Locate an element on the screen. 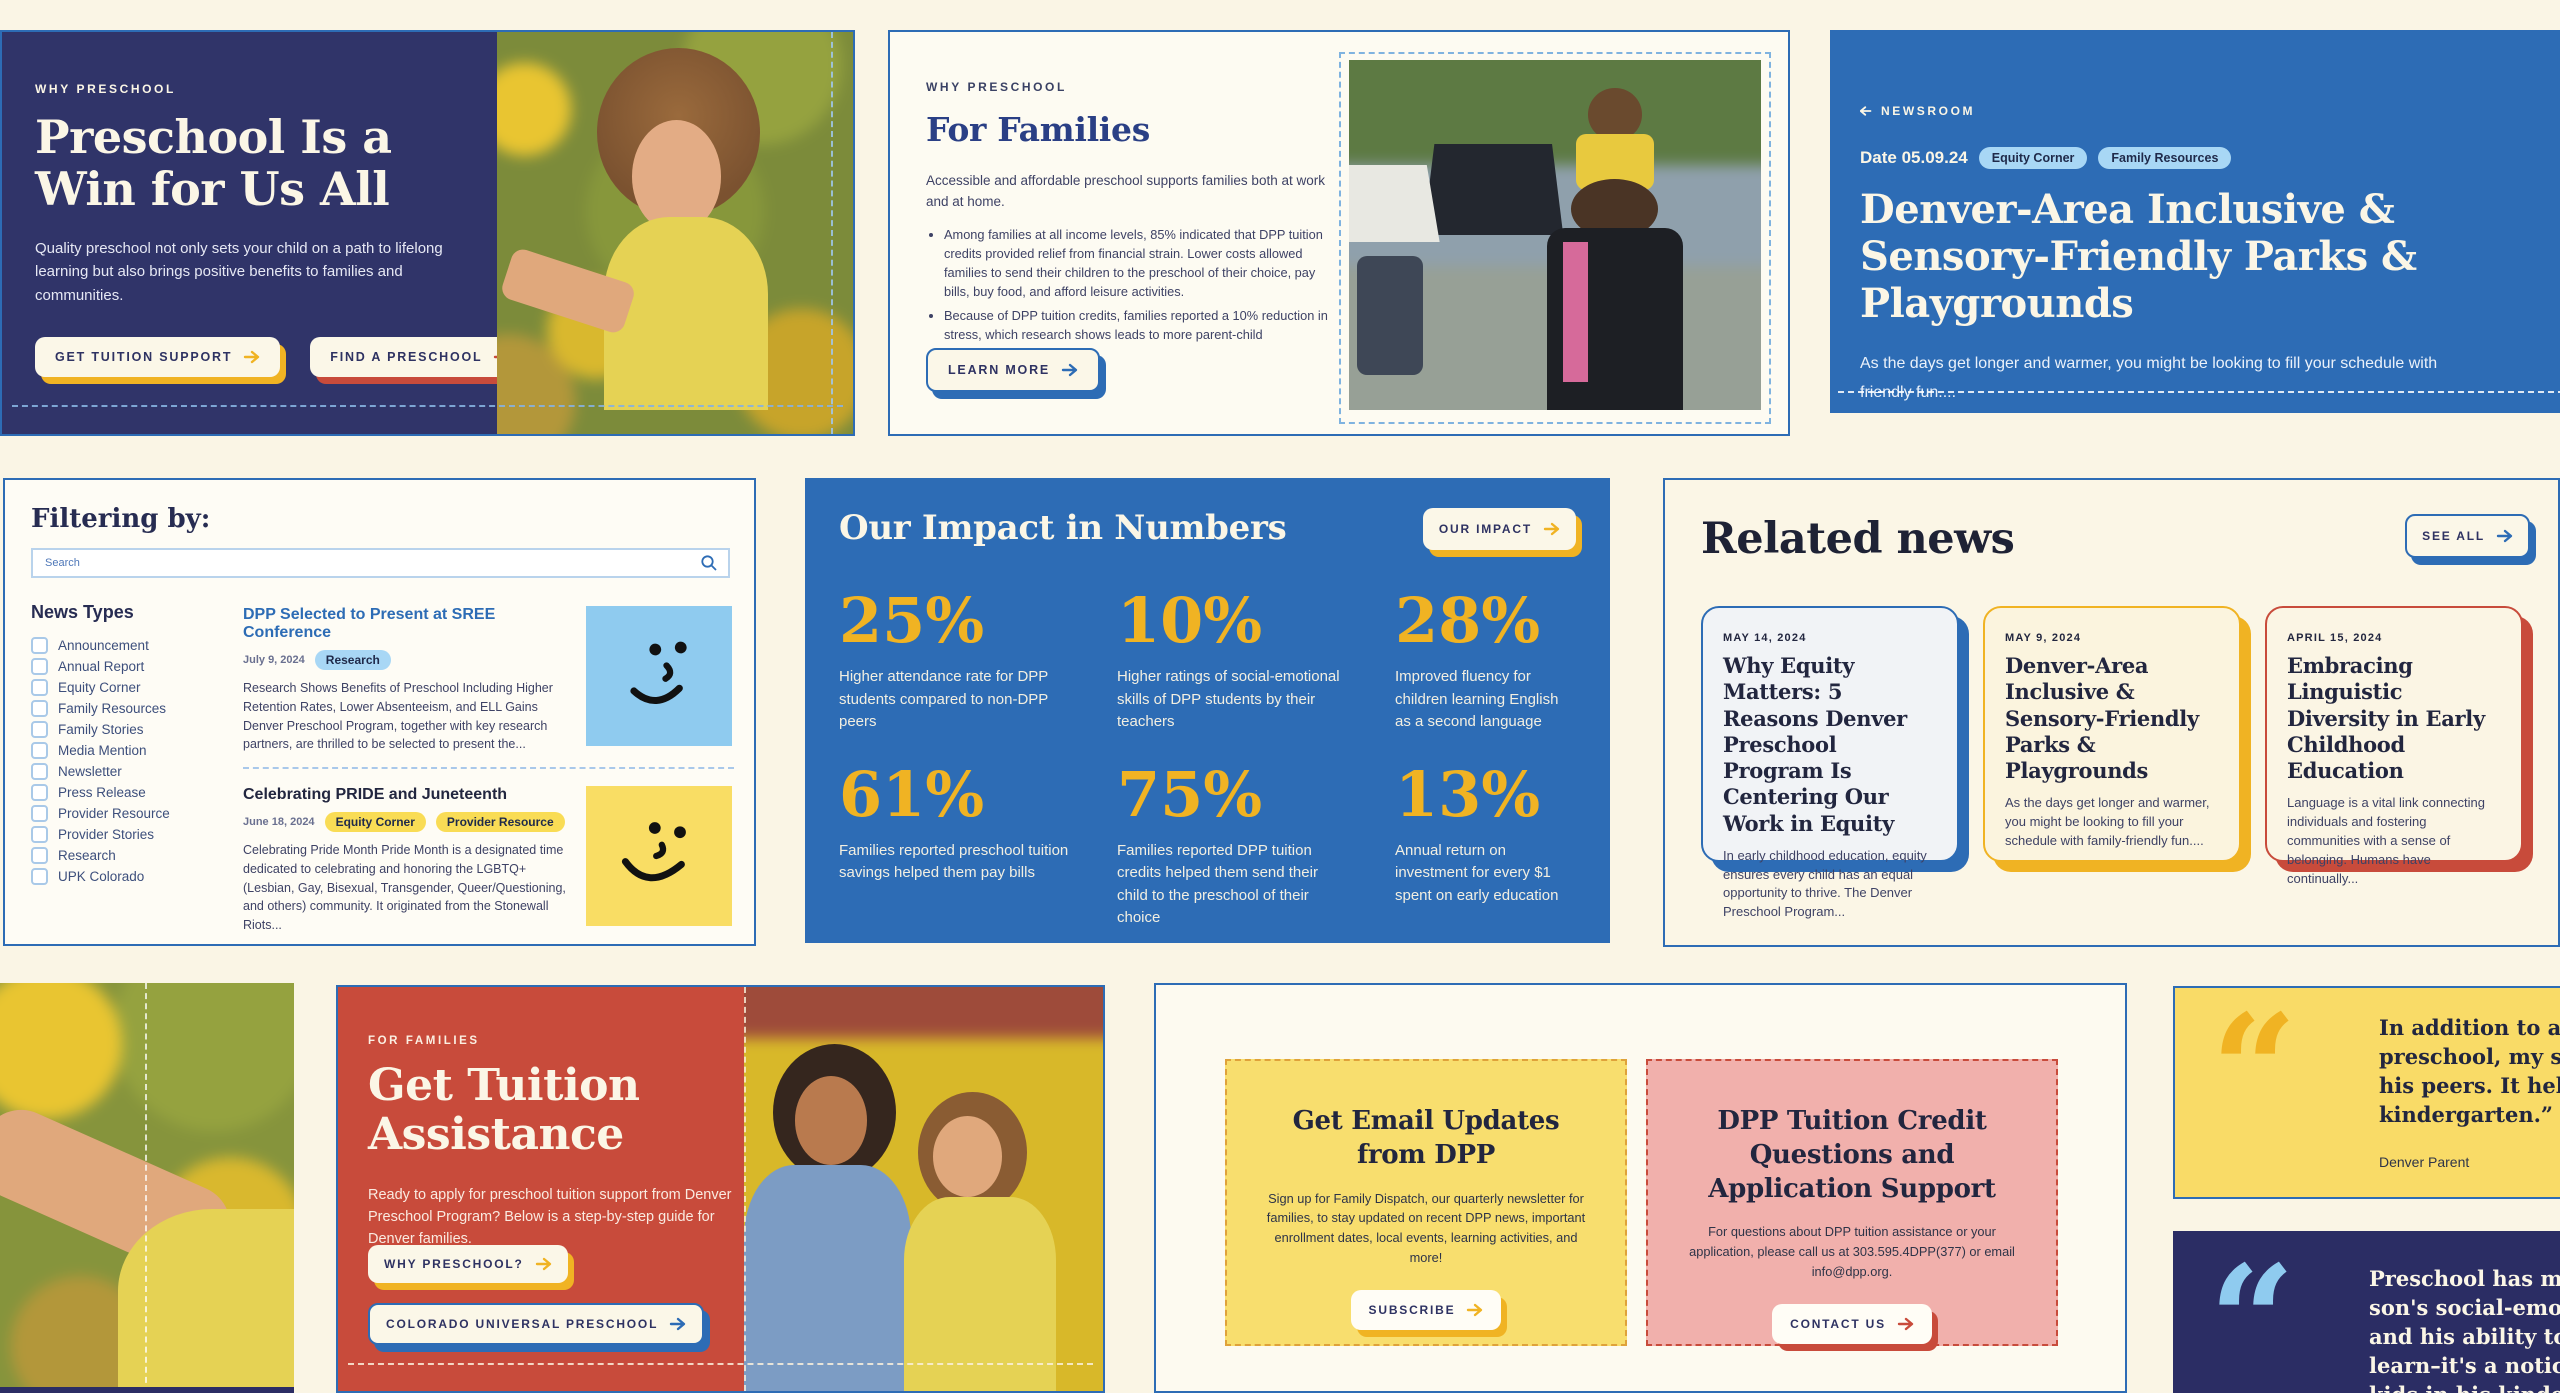  filter-checkbox-equity-corner: Equity Corner is located at coordinates (137, 687).